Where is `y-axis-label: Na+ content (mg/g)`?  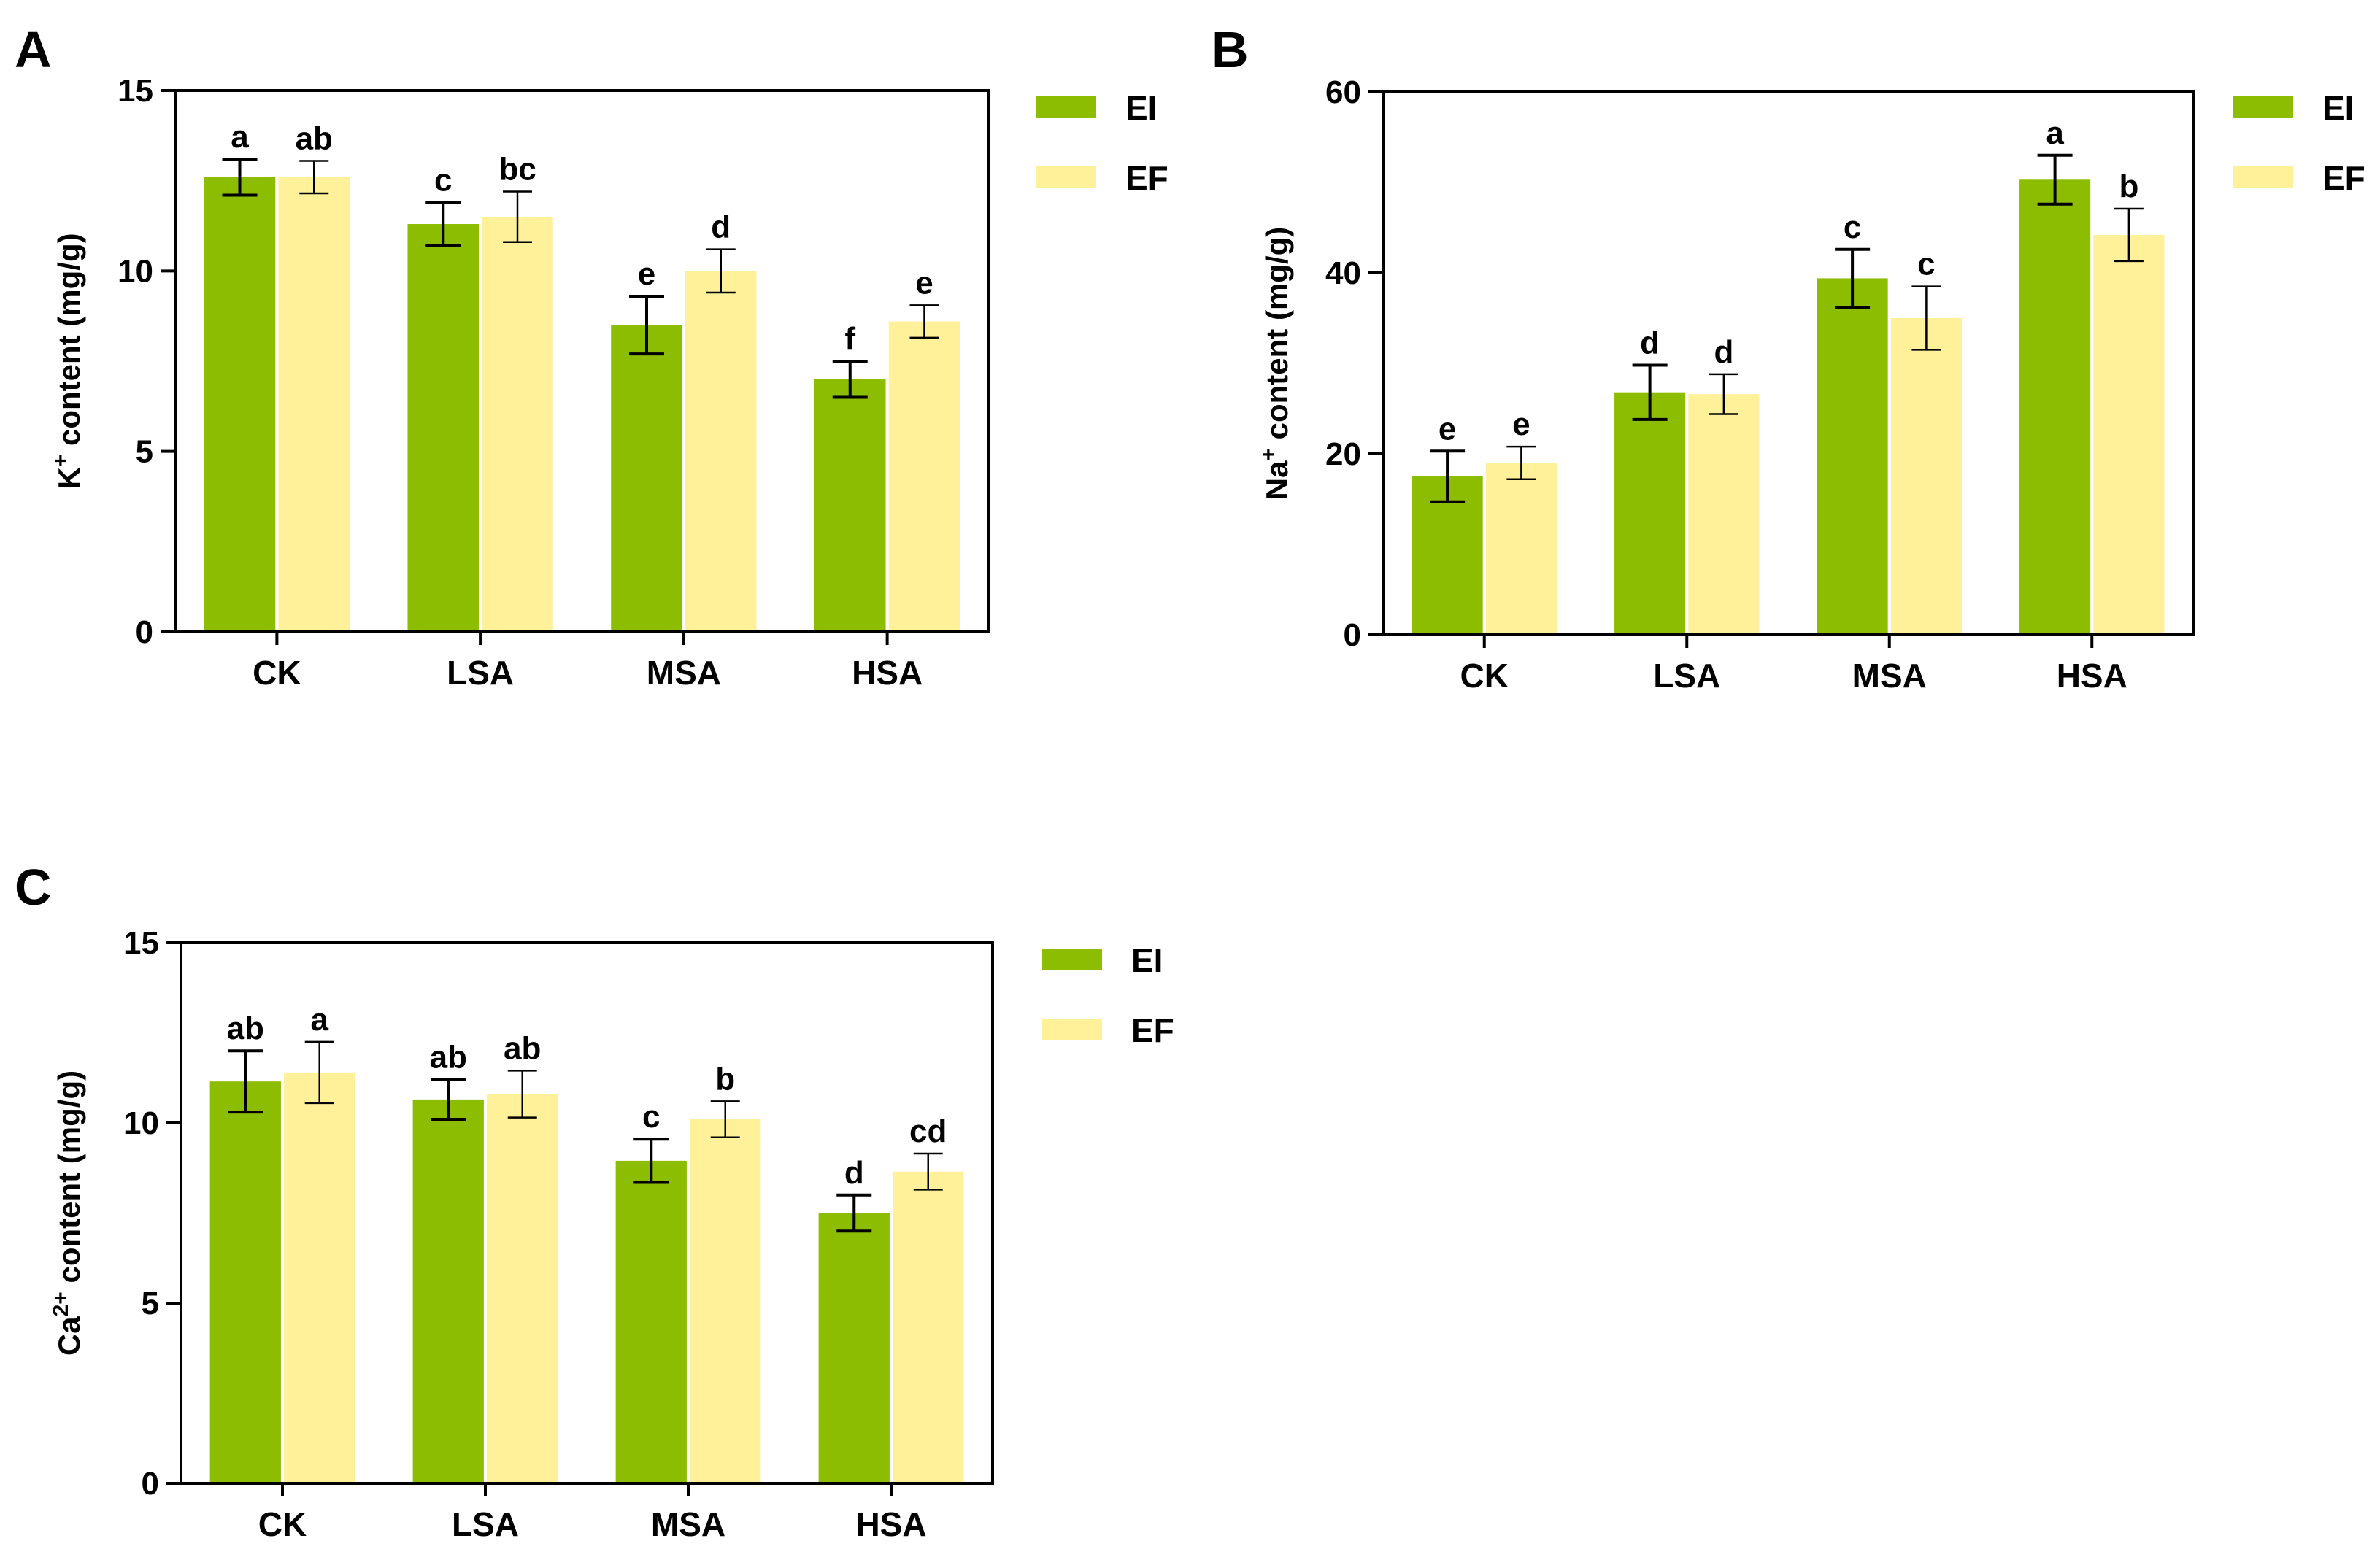
y-axis-label: Na+ content (mg/g) is located at coordinates (1276, 364).